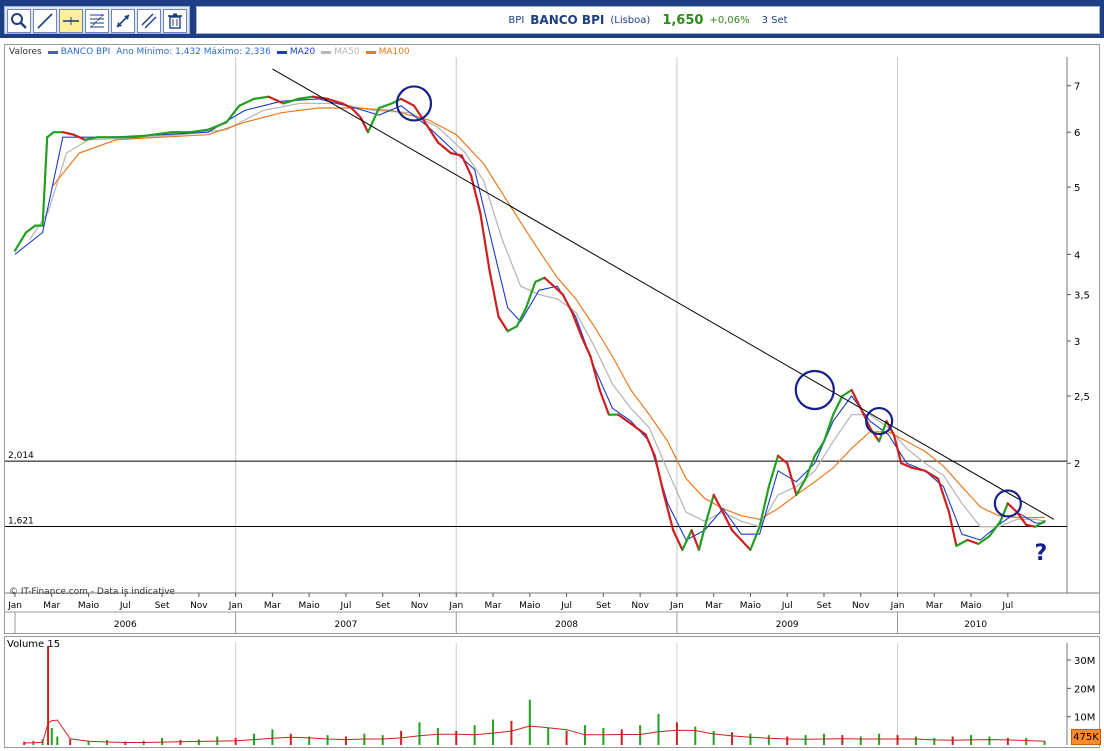  What do you see at coordinates (162, 606) in the screenshot?
I see `x-month-label: Set` at bounding box center [162, 606].